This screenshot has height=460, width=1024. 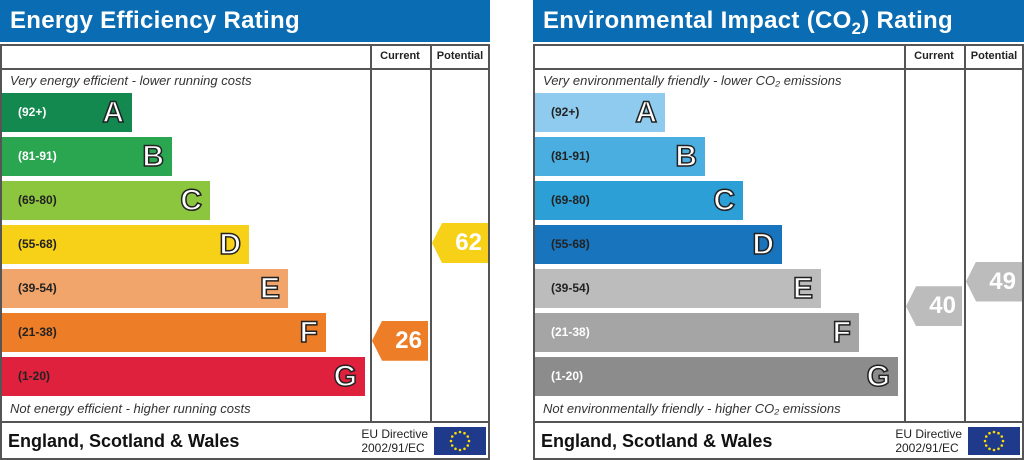 I want to click on potential-rating-arrow: 62, so click(x=460, y=243).